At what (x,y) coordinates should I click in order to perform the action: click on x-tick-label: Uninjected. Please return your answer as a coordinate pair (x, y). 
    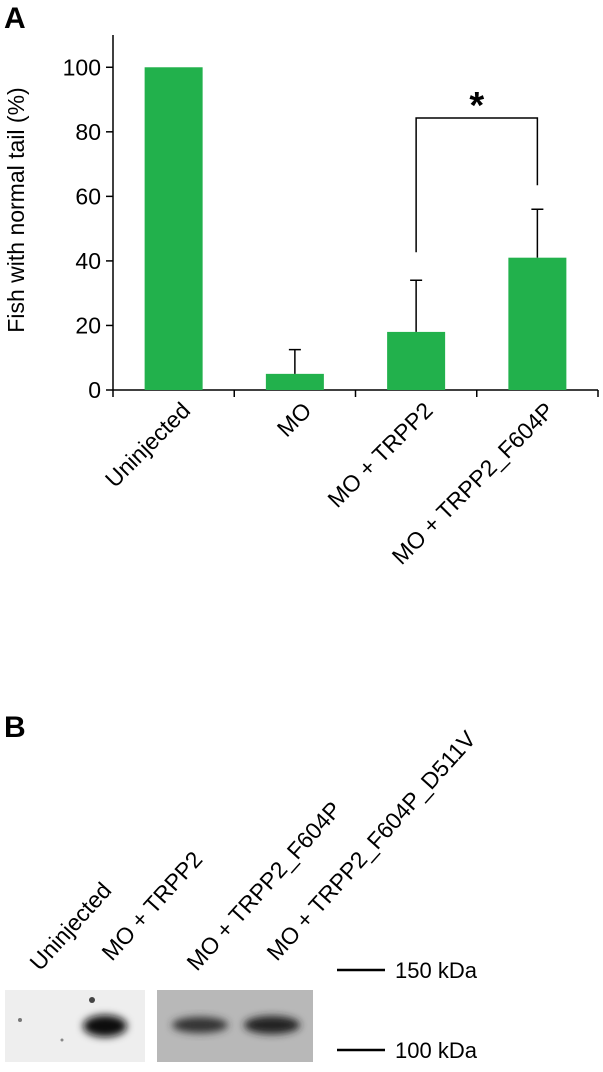
    Looking at the image, I should click on (147, 444).